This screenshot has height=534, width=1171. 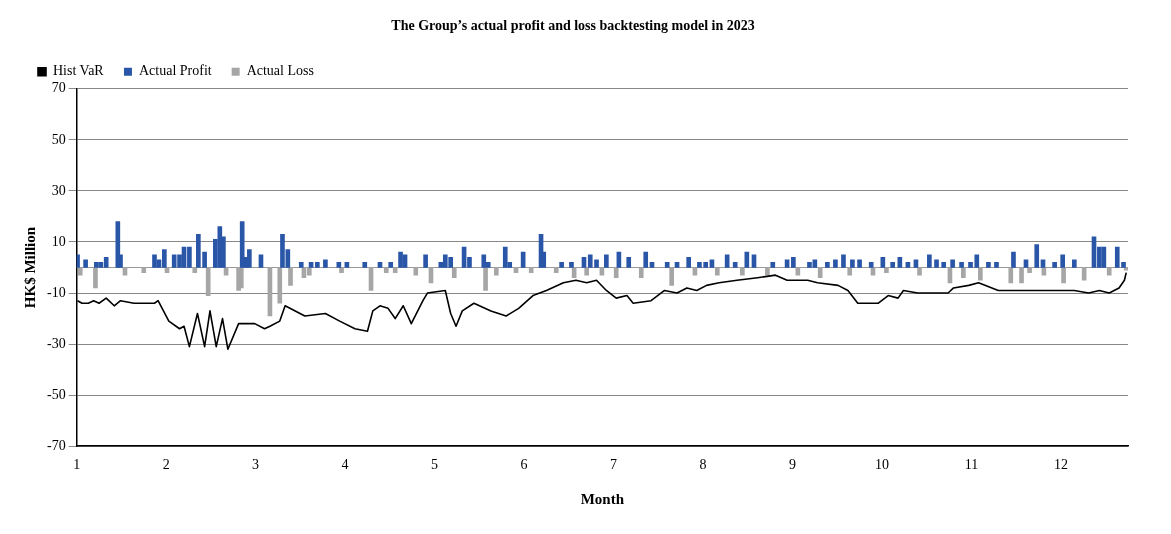 What do you see at coordinates (166, 465) in the screenshot?
I see `x-tick-label: 2` at bounding box center [166, 465].